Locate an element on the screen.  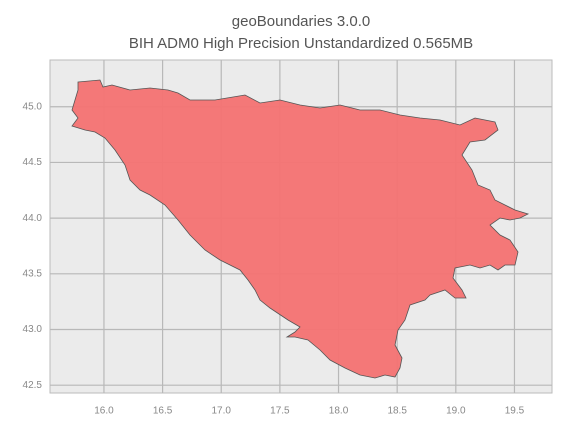
x-tick-label: 19.0 is located at coordinates (456, 411).